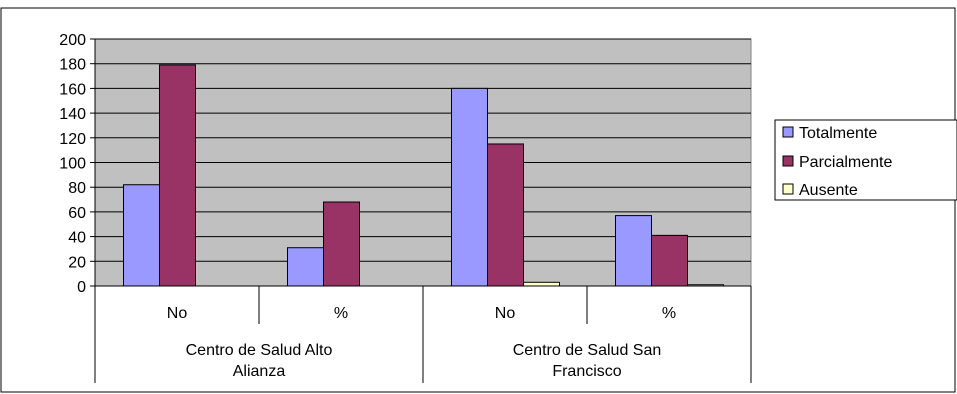 The height and width of the screenshot is (394, 957). Describe the element at coordinates (828, 190) in the screenshot. I see `legend-label-ausente: Ausente` at that location.